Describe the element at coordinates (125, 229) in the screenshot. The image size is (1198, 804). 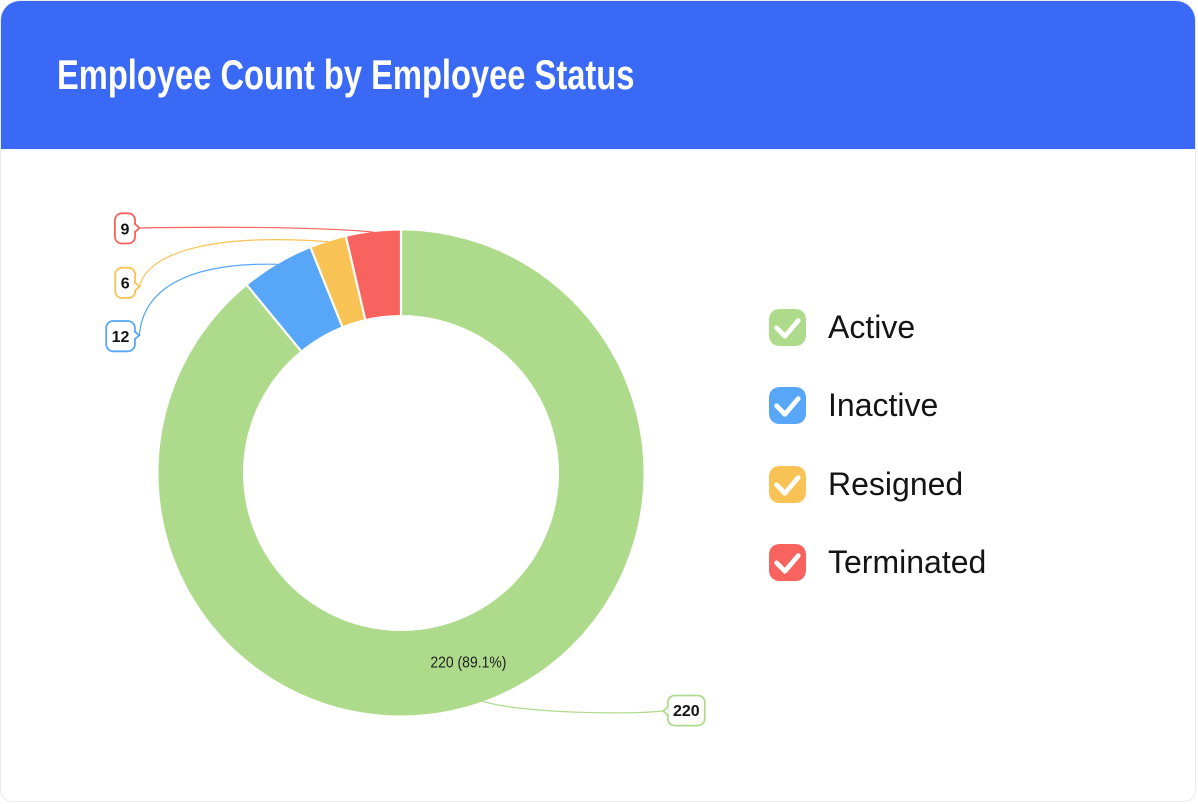
I see `svg-text: 9` at that location.